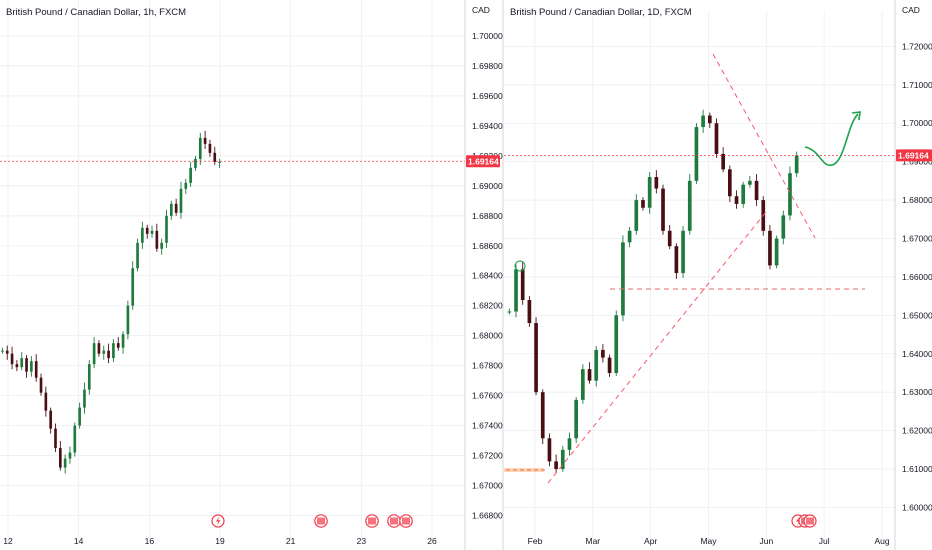 This screenshot has height=550, width=932. What do you see at coordinates (487, 276) in the screenshot?
I see `y-tick-label: 1.68400` at bounding box center [487, 276].